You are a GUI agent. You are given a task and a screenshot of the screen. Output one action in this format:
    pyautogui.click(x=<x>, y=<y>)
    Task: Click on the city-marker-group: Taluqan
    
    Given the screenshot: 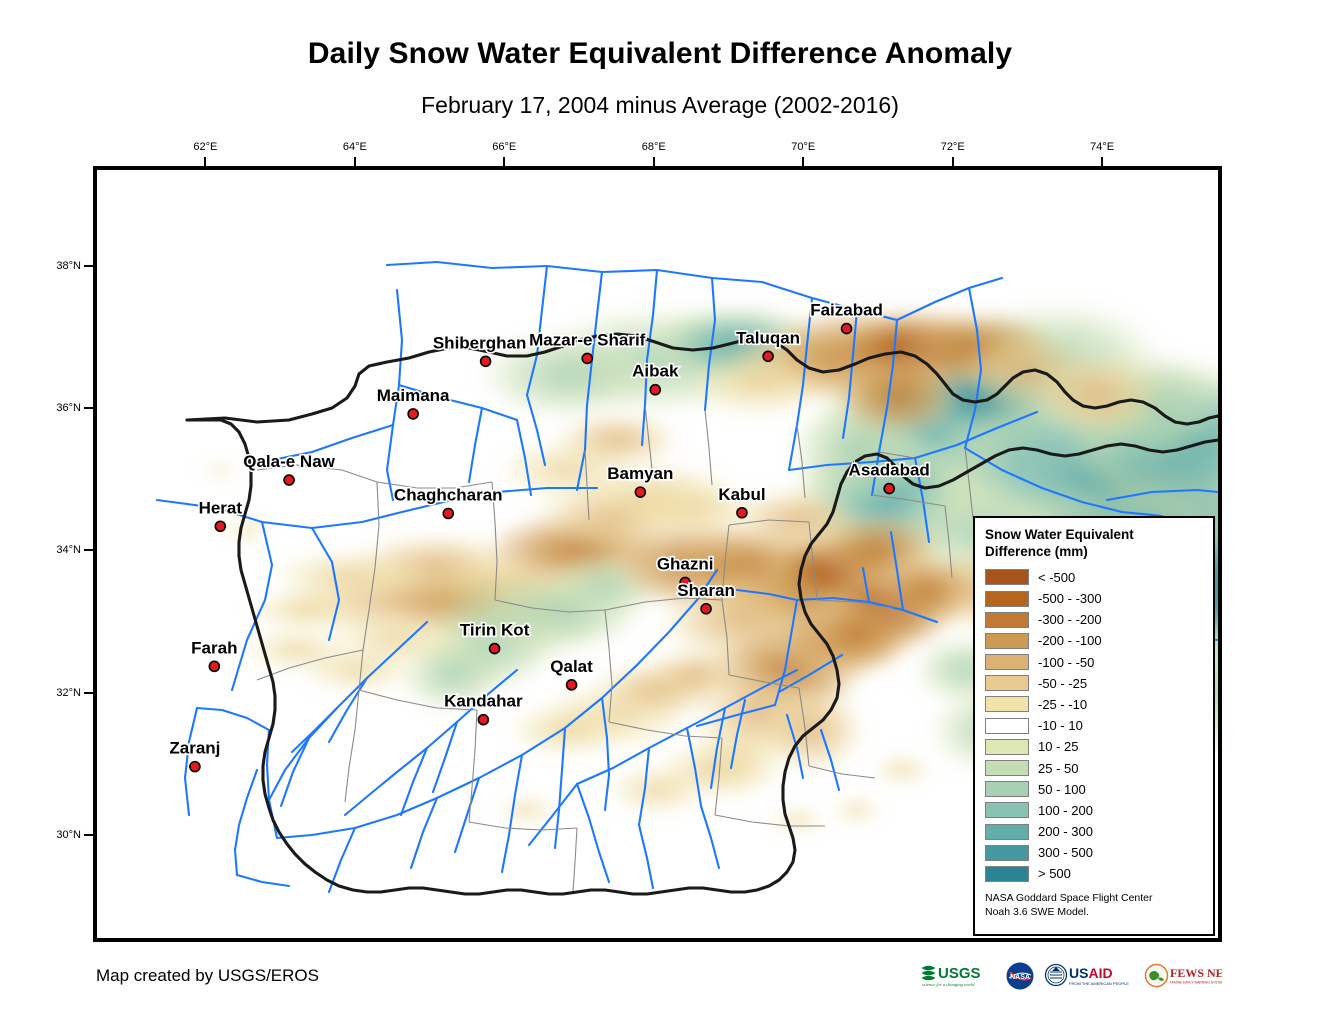 What is the action you would take?
    pyautogui.click(x=768, y=345)
    